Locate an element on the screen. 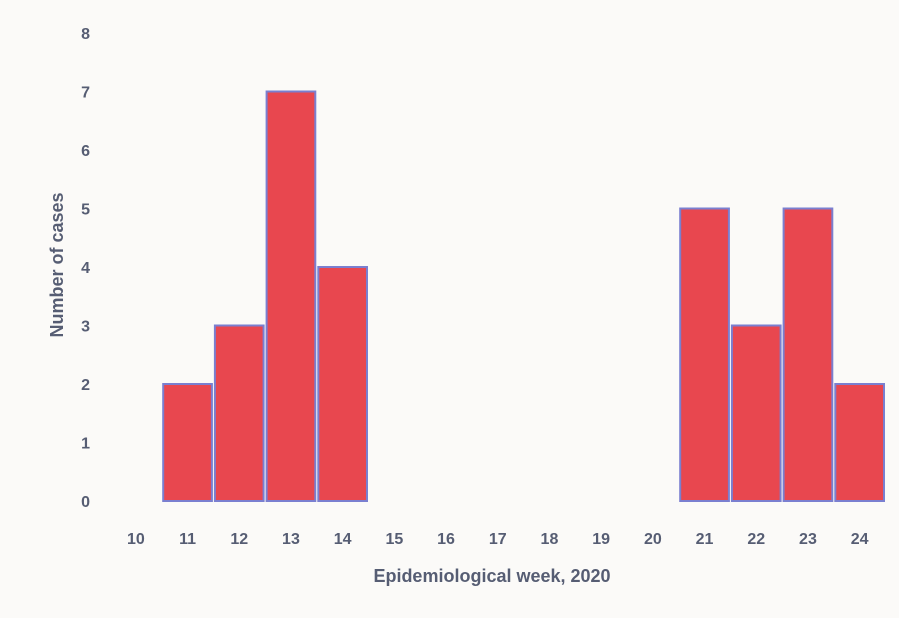  x-tick-label: 20 is located at coordinates (653, 539).